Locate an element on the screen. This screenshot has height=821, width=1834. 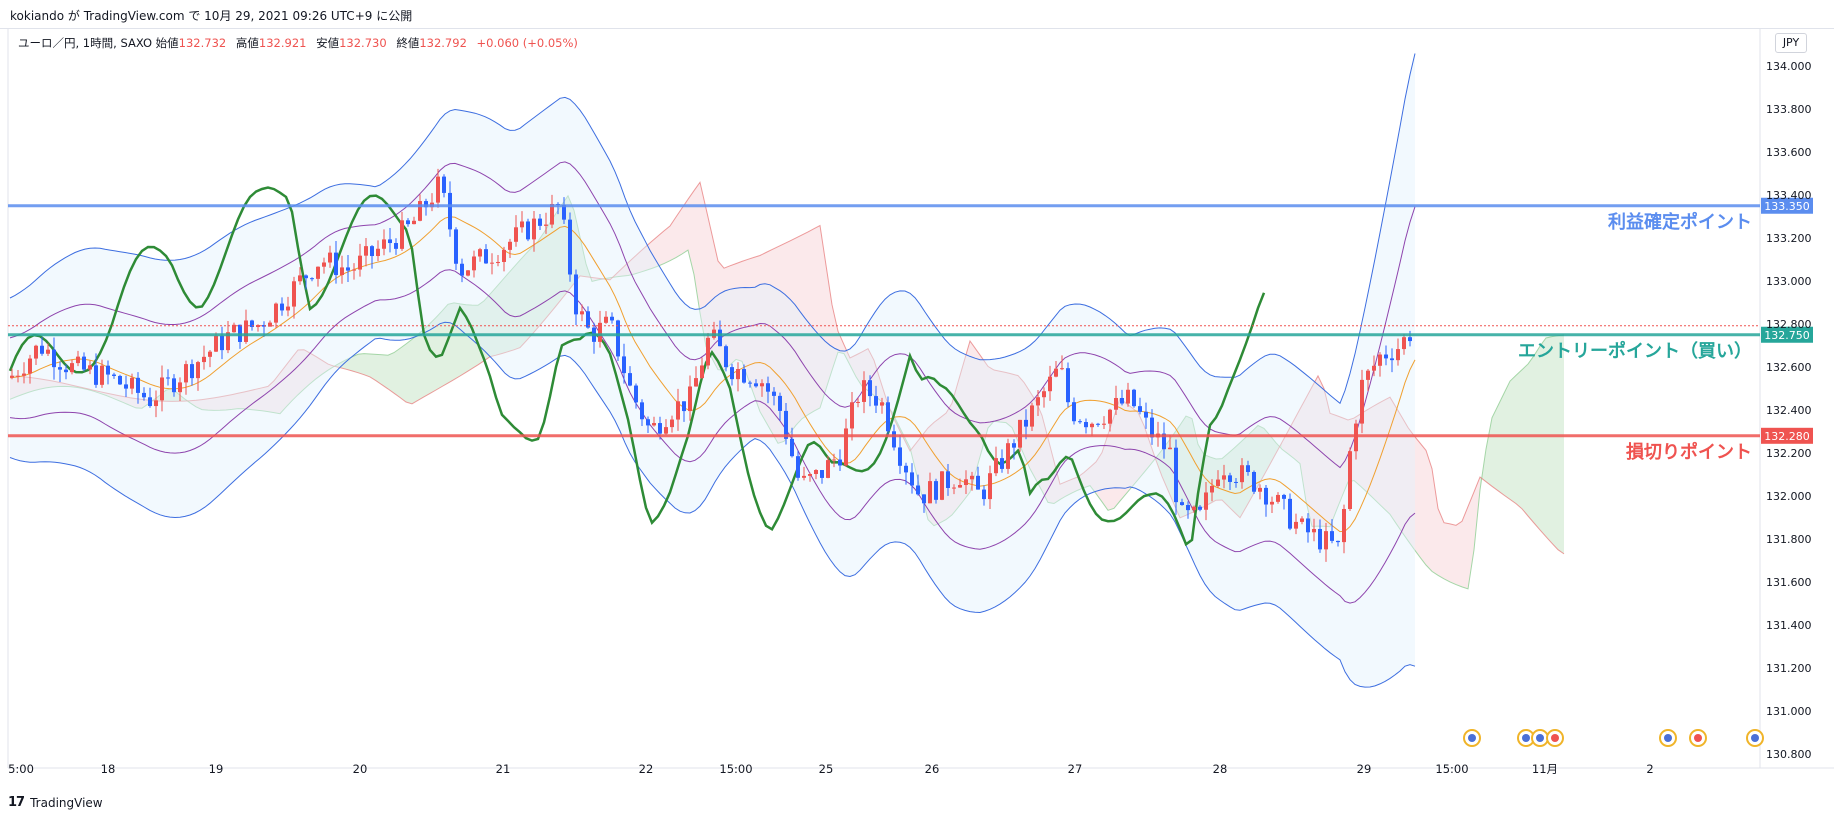
x-tick-label: 5:00 is located at coordinates (21, 769).